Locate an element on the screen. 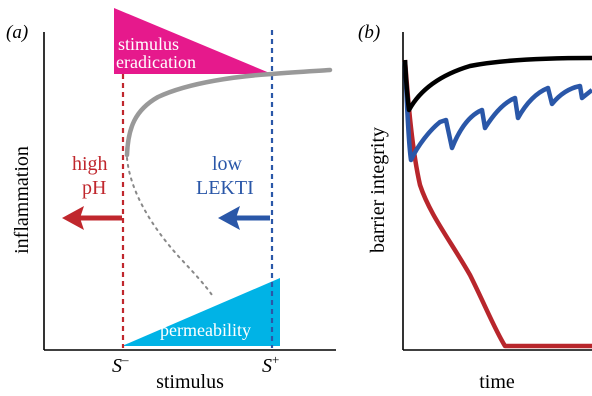  s-minus-label: S– is located at coordinates (120, 364).